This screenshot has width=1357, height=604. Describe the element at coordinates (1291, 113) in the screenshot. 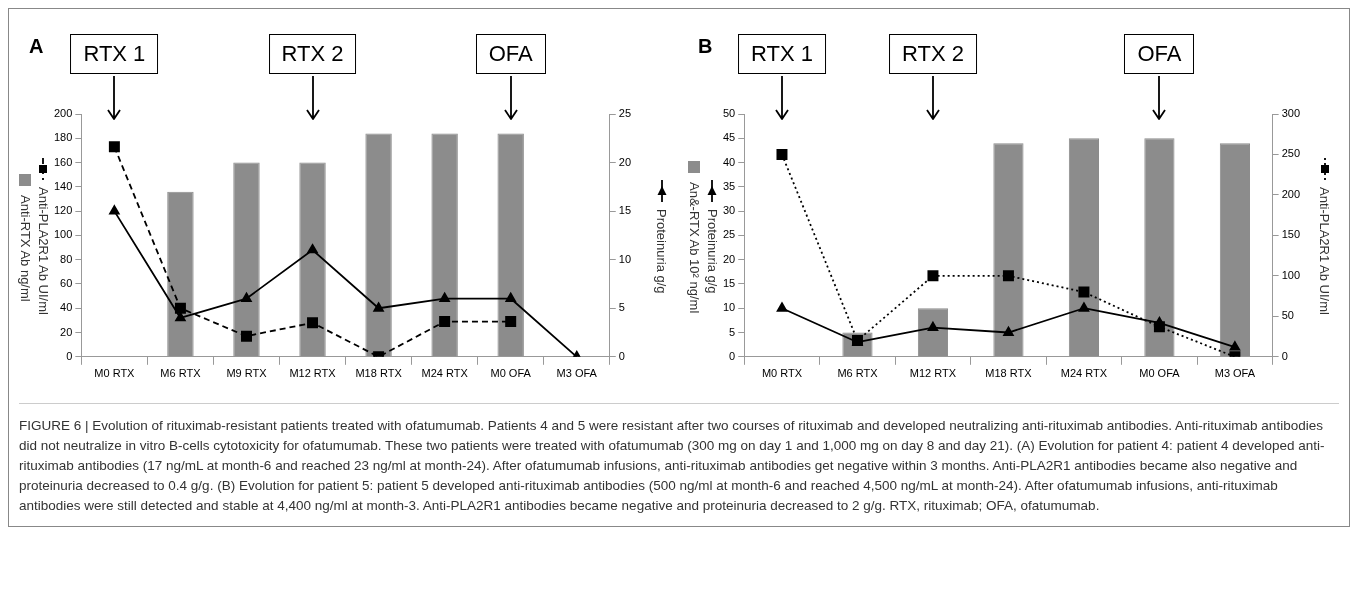

I see `y2-tick-label: 300` at that location.